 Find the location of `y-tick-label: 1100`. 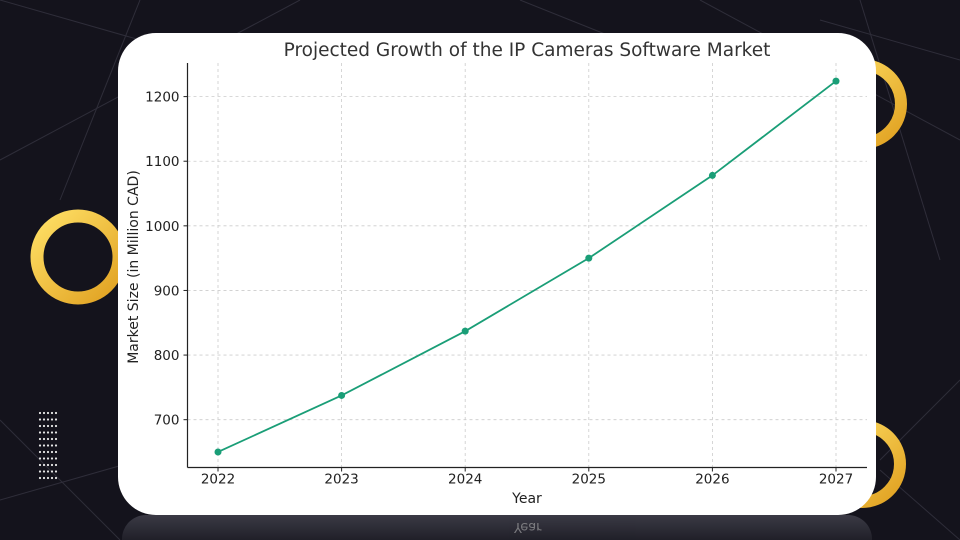

y-tick-label: 1100 is located at coordinates (162, 162).